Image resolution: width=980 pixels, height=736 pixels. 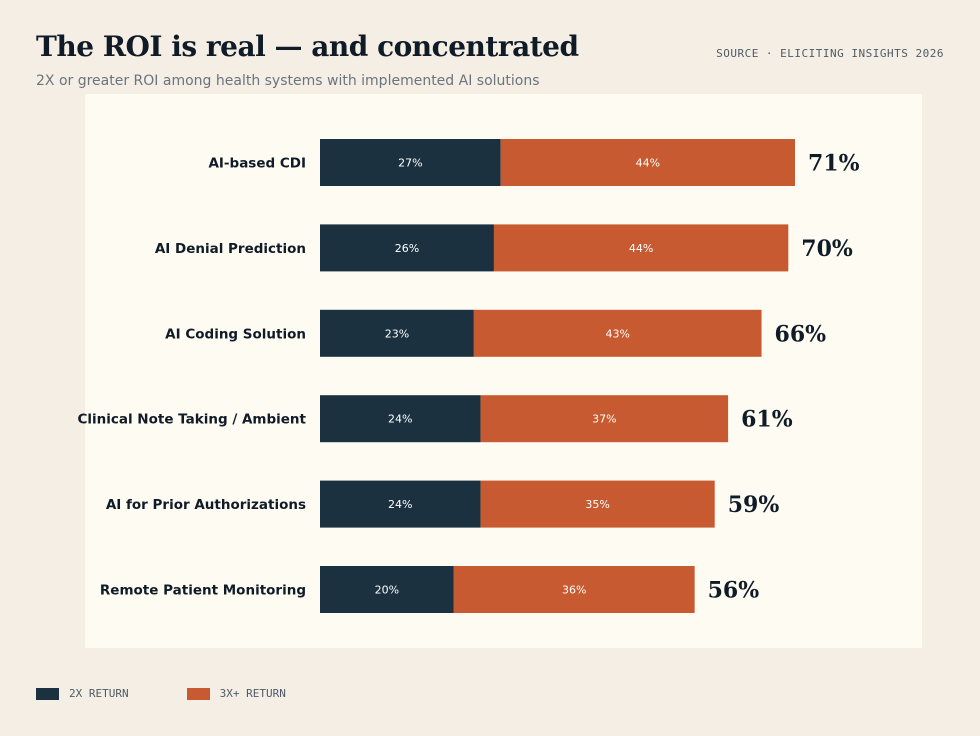 I want to click on segment-label: 20%, so click(x=387, y=590).